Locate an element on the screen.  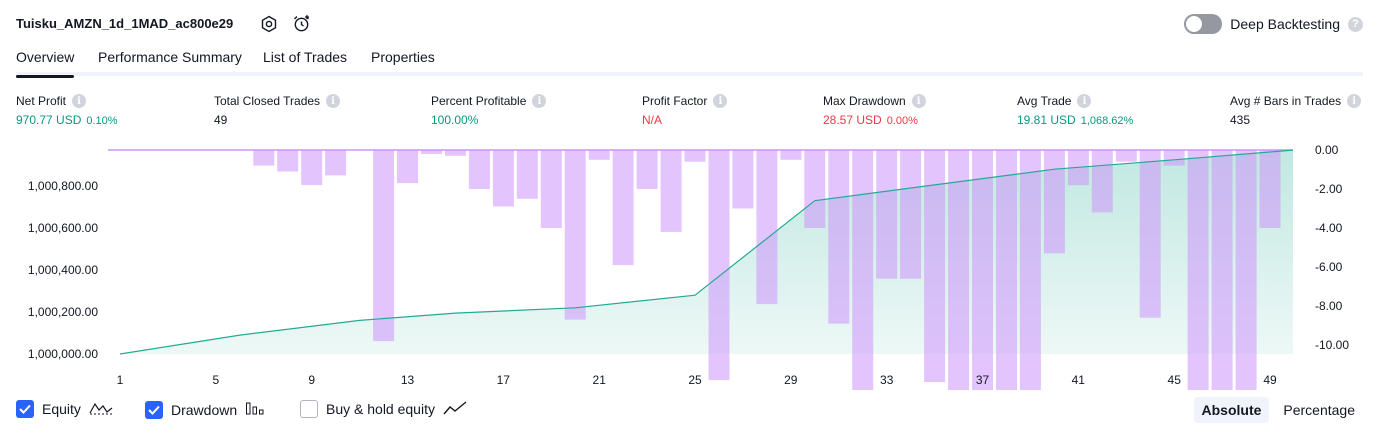
scale-mode-switch: Absolute Percentage is located at coordinates (1278, 410).